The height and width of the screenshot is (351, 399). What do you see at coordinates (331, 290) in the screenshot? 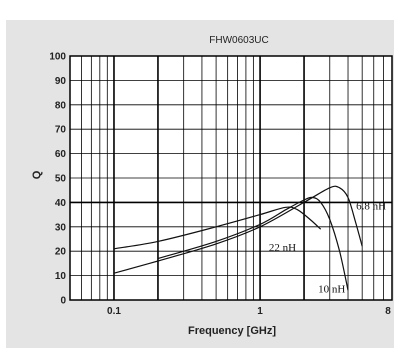
I see `series-label-1: 10 nH` at bounding box center [331, 290].